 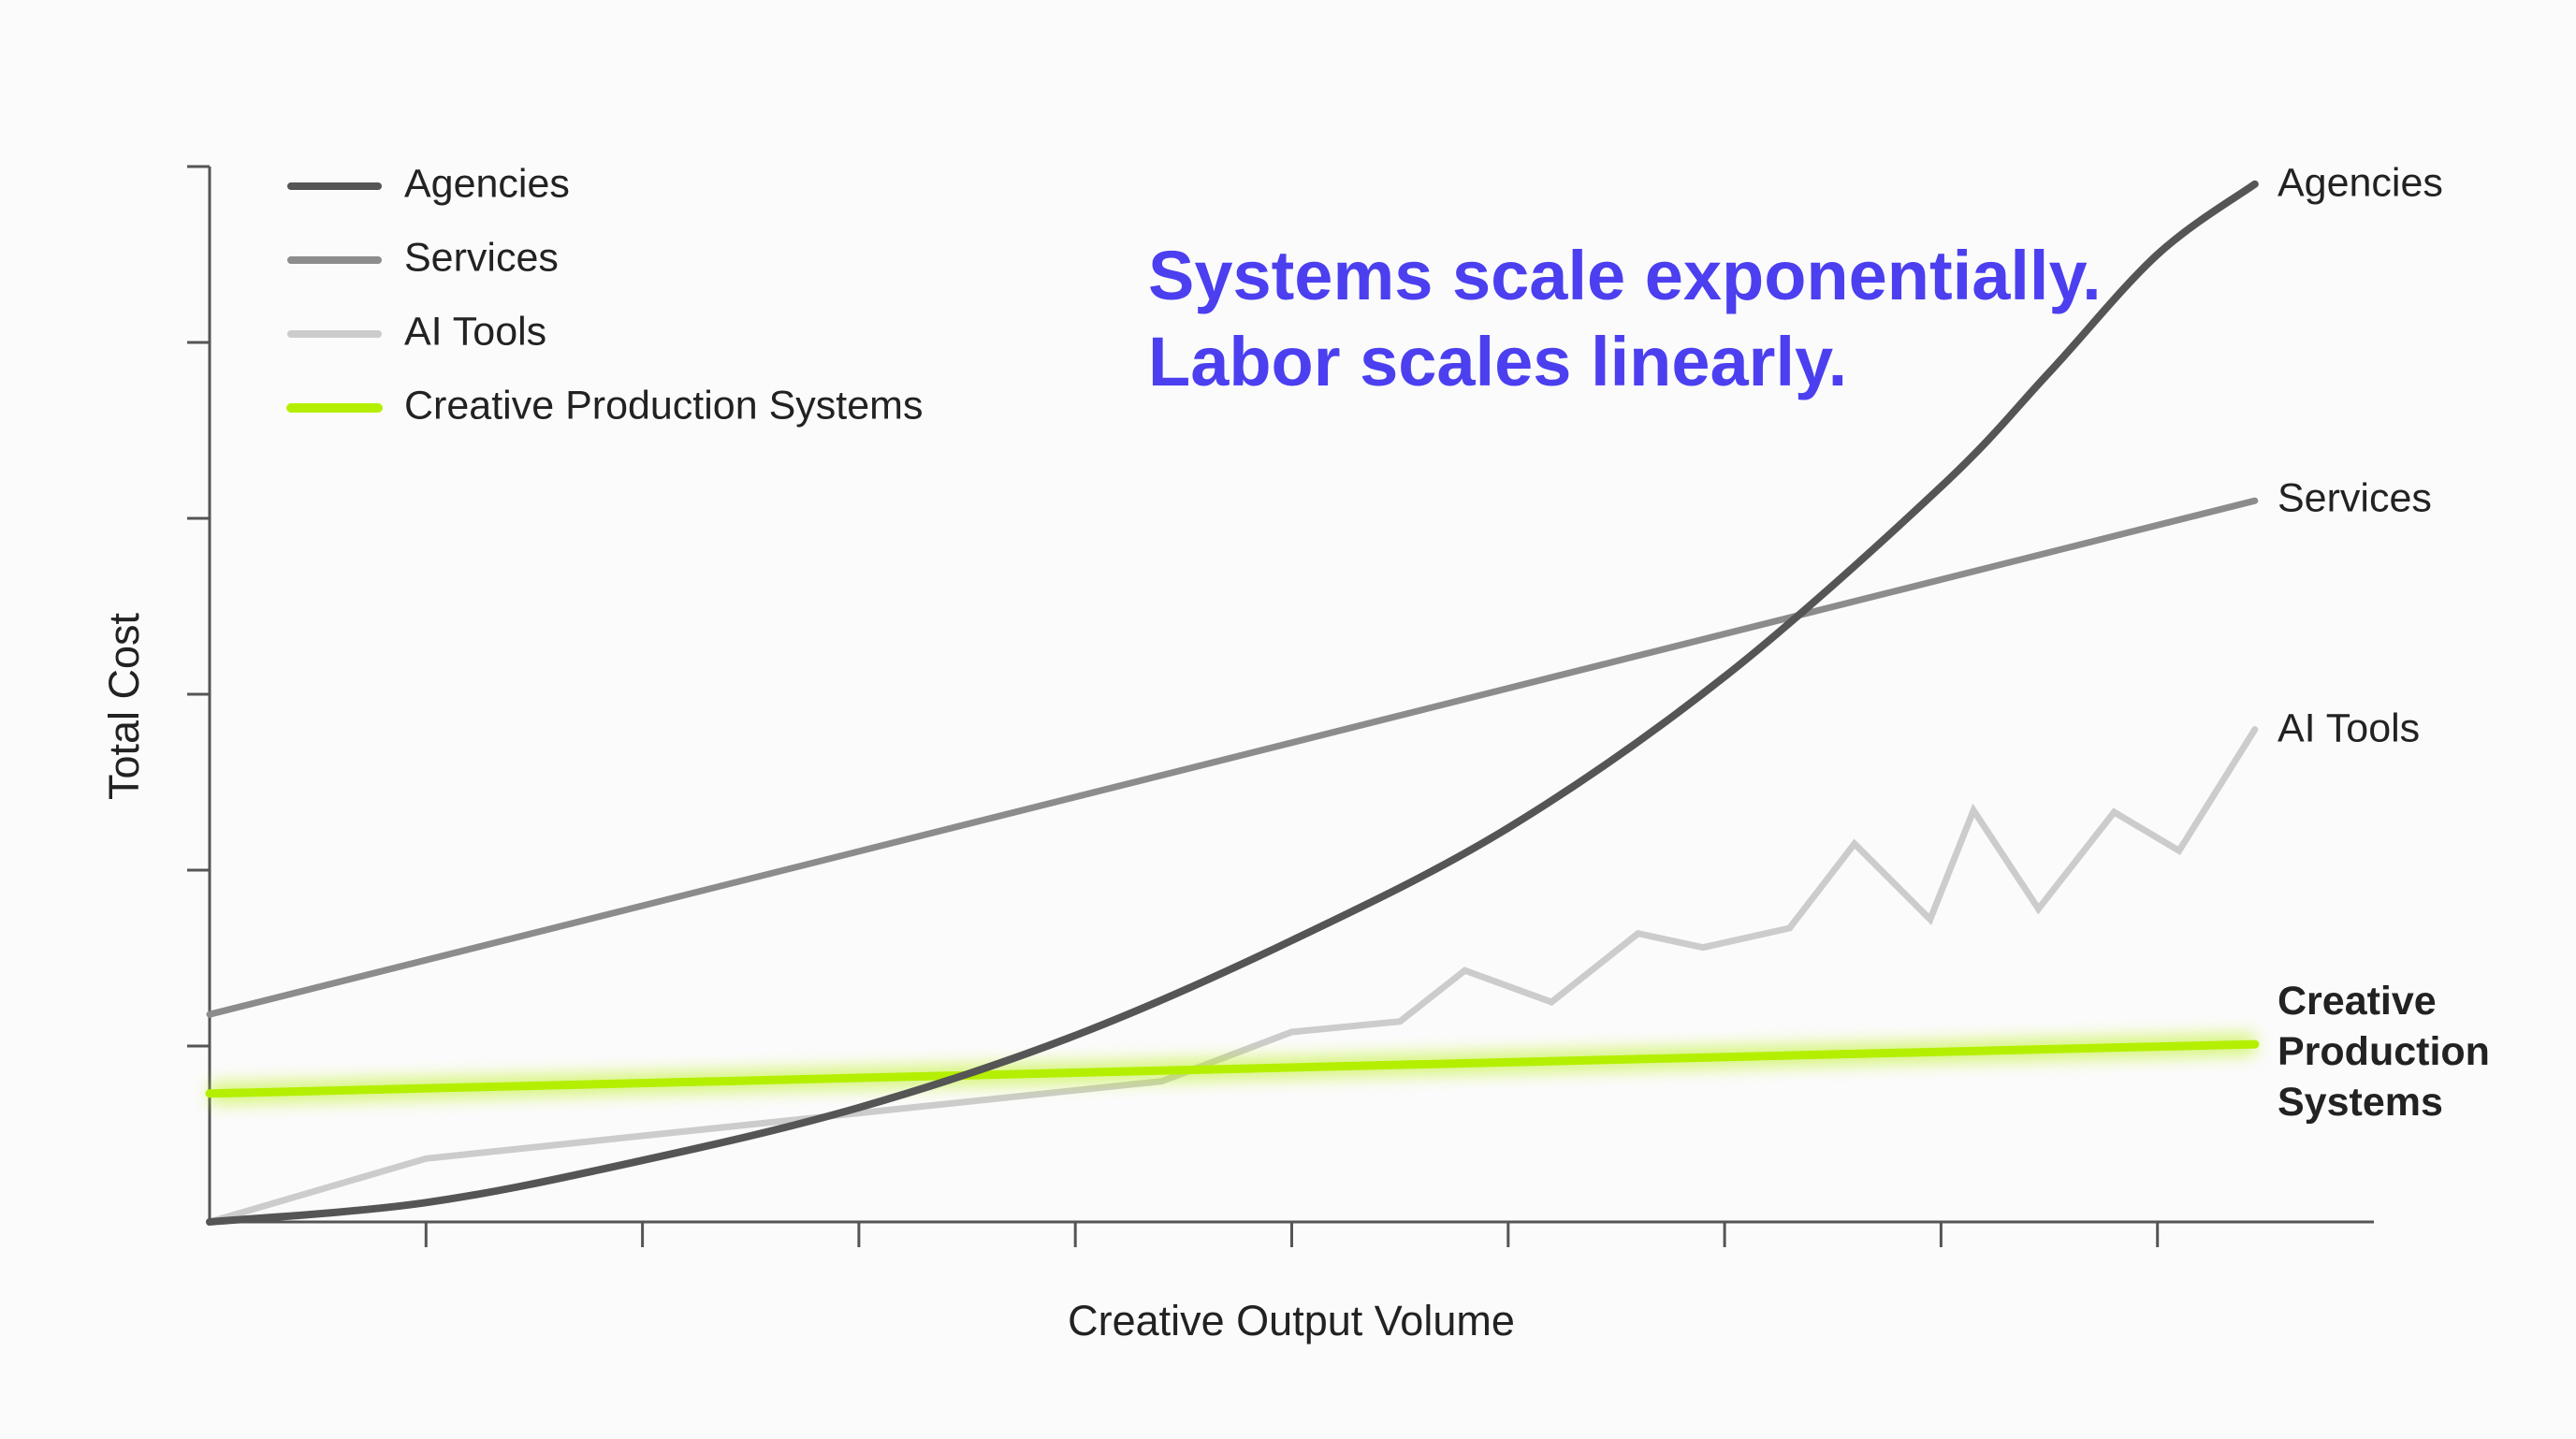 What do you see at coordinates (2360, 182) in the screenshot?
I see `end-label-agencies: Agencies` at bounding box center [2360, 182].